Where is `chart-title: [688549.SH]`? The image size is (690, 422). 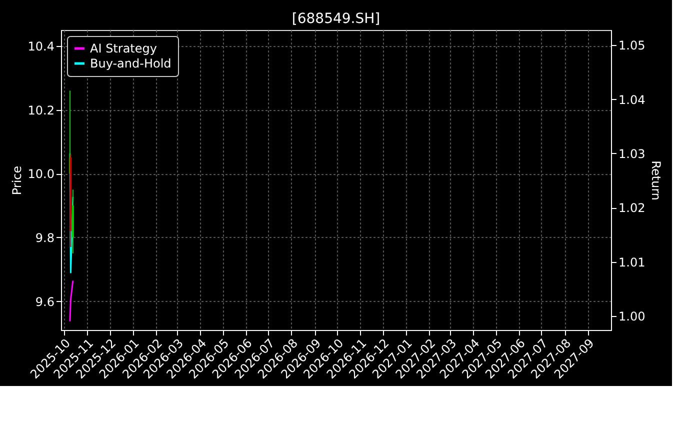 chart-title: [688549.SH] is located at coordinates (336, 19).